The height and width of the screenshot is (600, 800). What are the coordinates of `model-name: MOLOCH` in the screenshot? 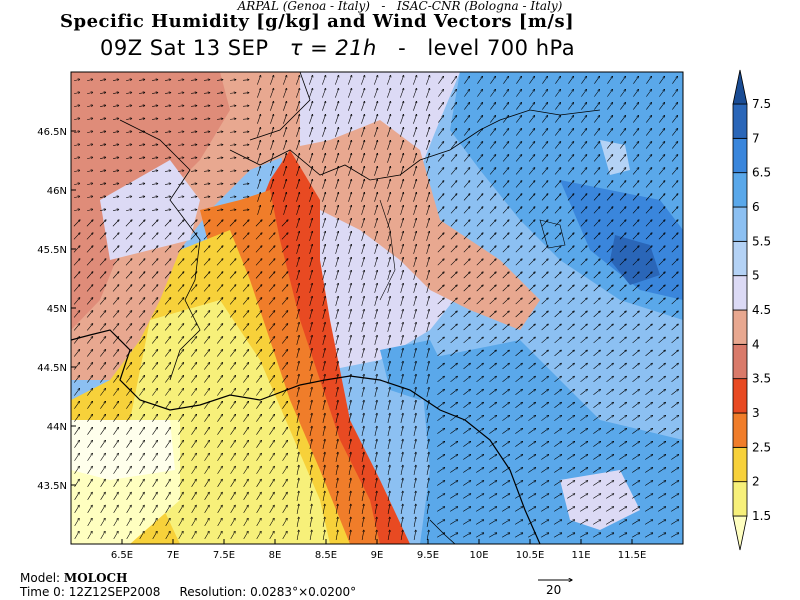 It's located at (95, 578).